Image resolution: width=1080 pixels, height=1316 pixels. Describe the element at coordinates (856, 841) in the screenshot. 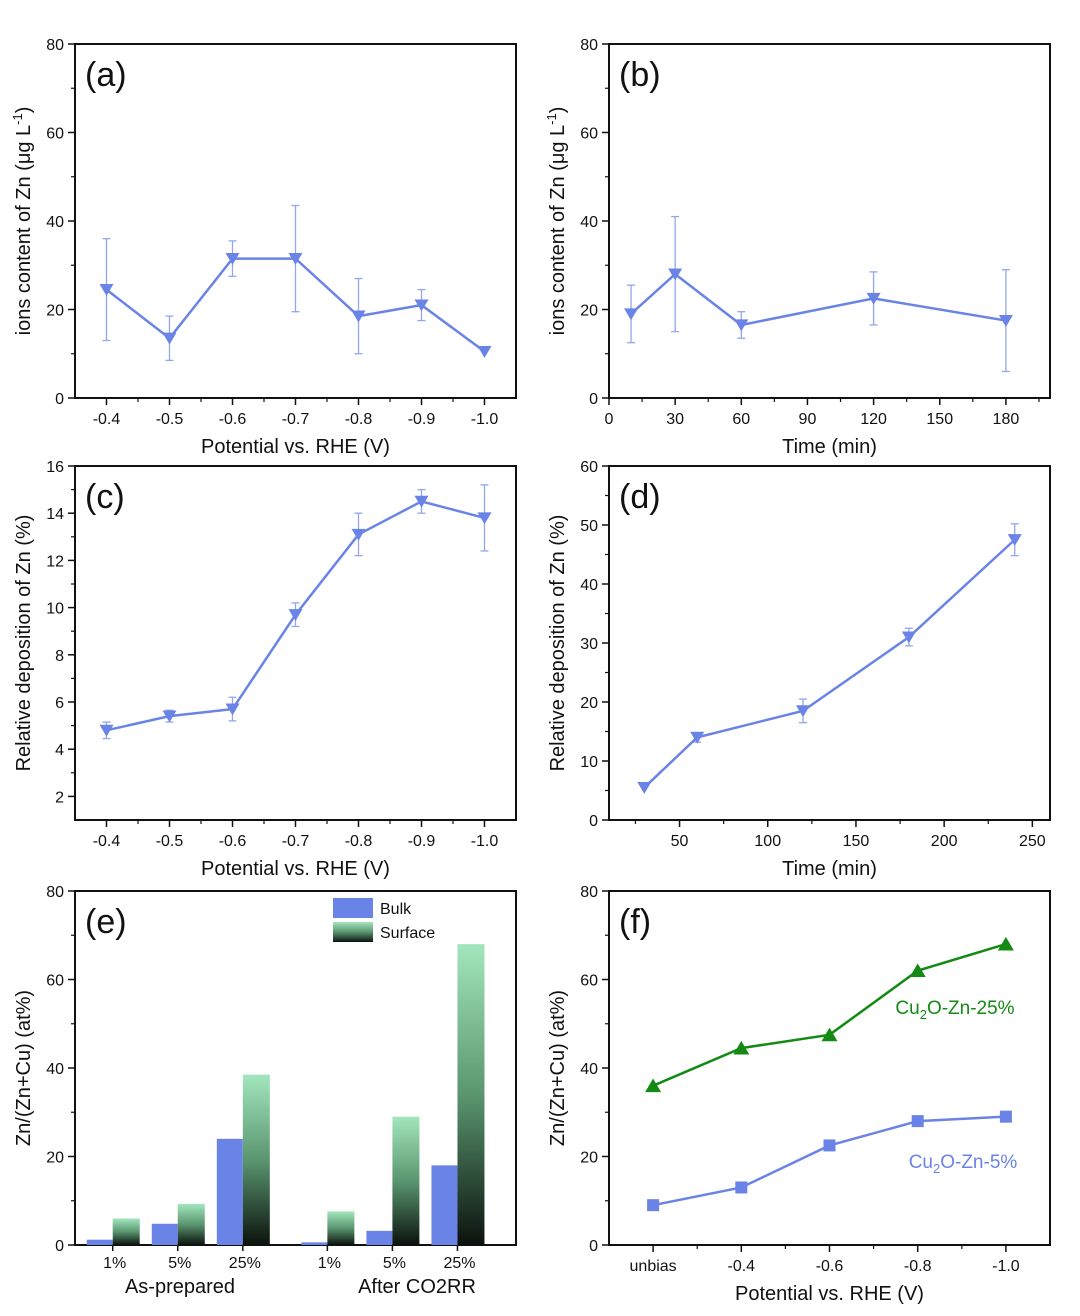

I see `x-tick-label: 150` at that location.